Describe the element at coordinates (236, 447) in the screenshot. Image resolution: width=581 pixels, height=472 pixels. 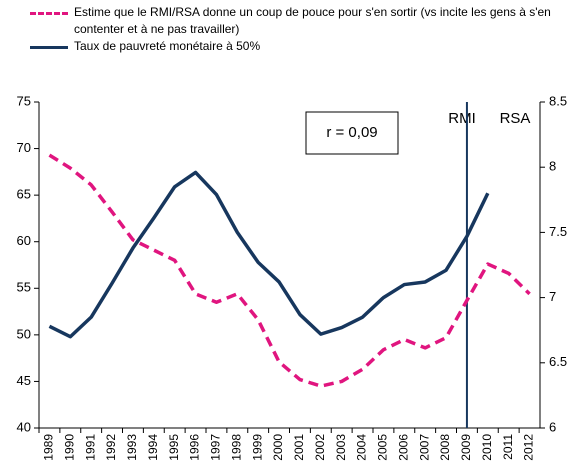
I see `x-tick-label: 1998` at that location.